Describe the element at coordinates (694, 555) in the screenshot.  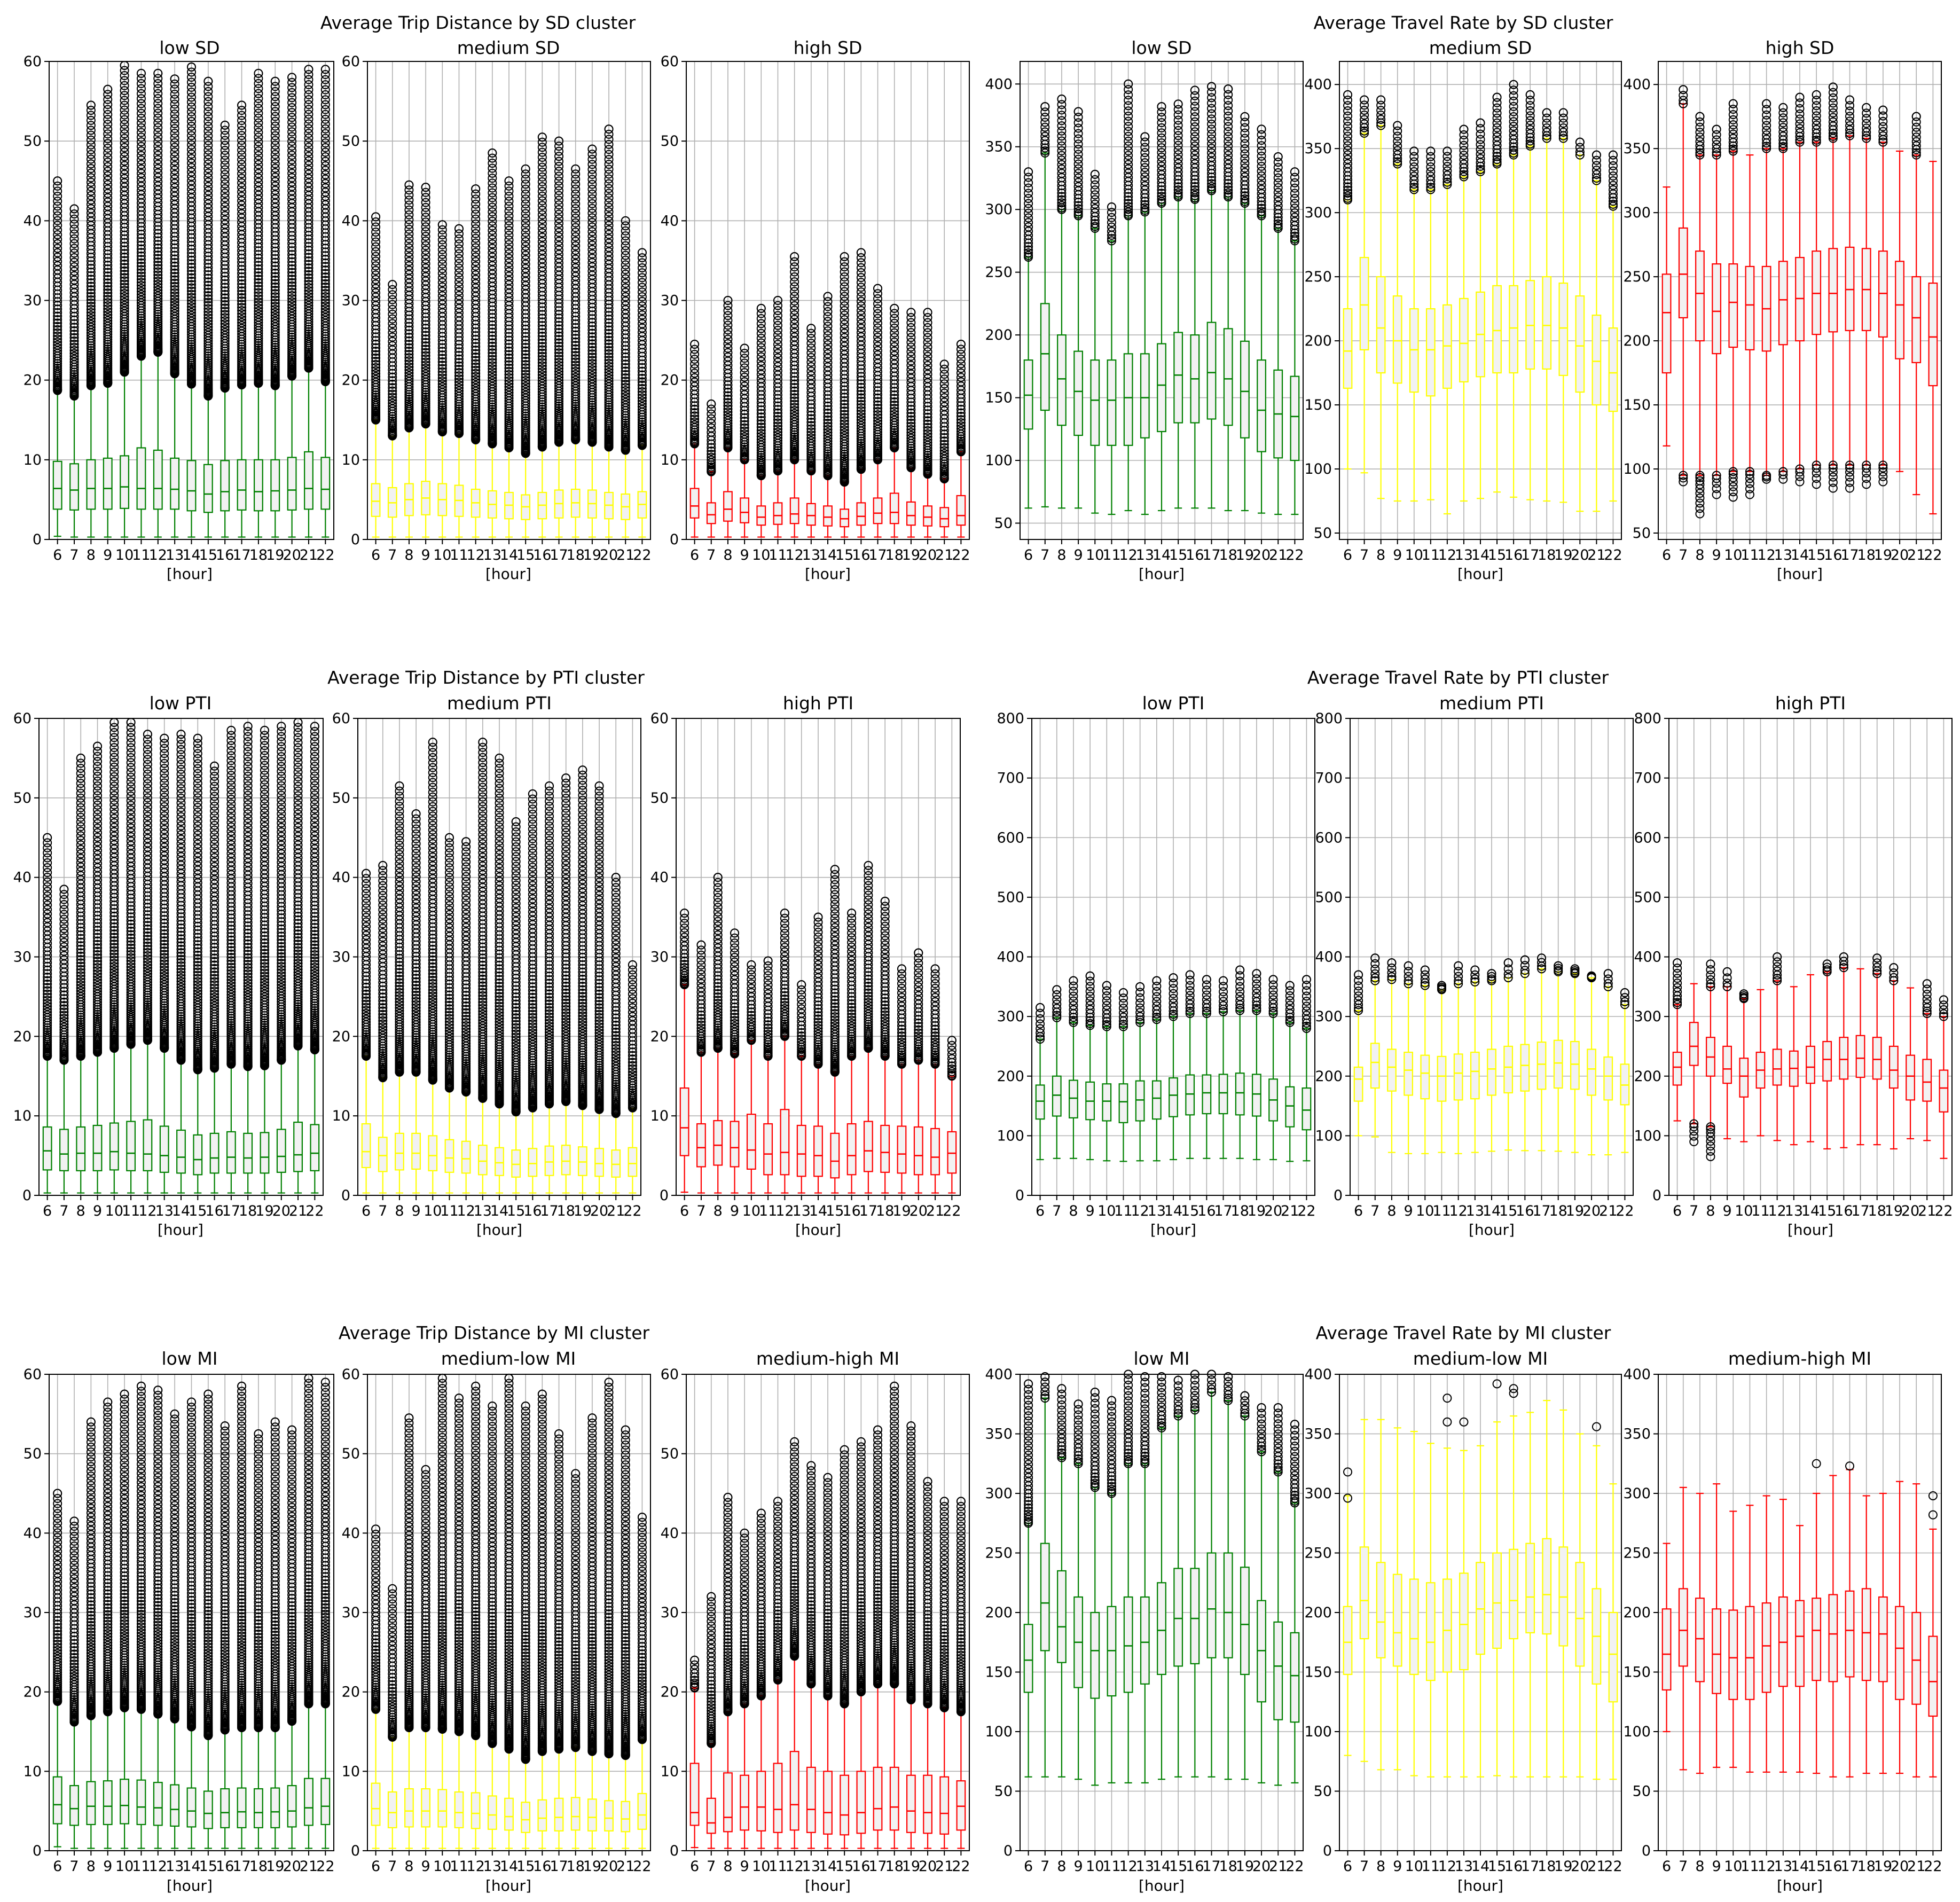
I see `x-tick-label: 6` at that location.